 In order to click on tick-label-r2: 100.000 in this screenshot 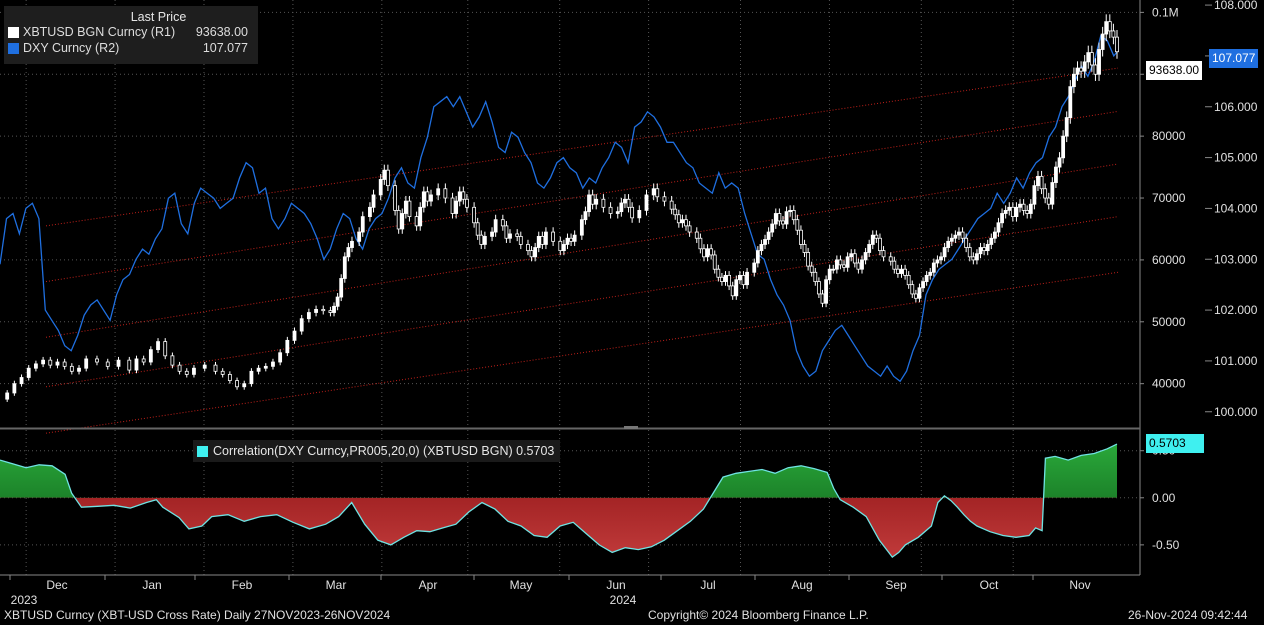, I will do `click(1236, 412)`.